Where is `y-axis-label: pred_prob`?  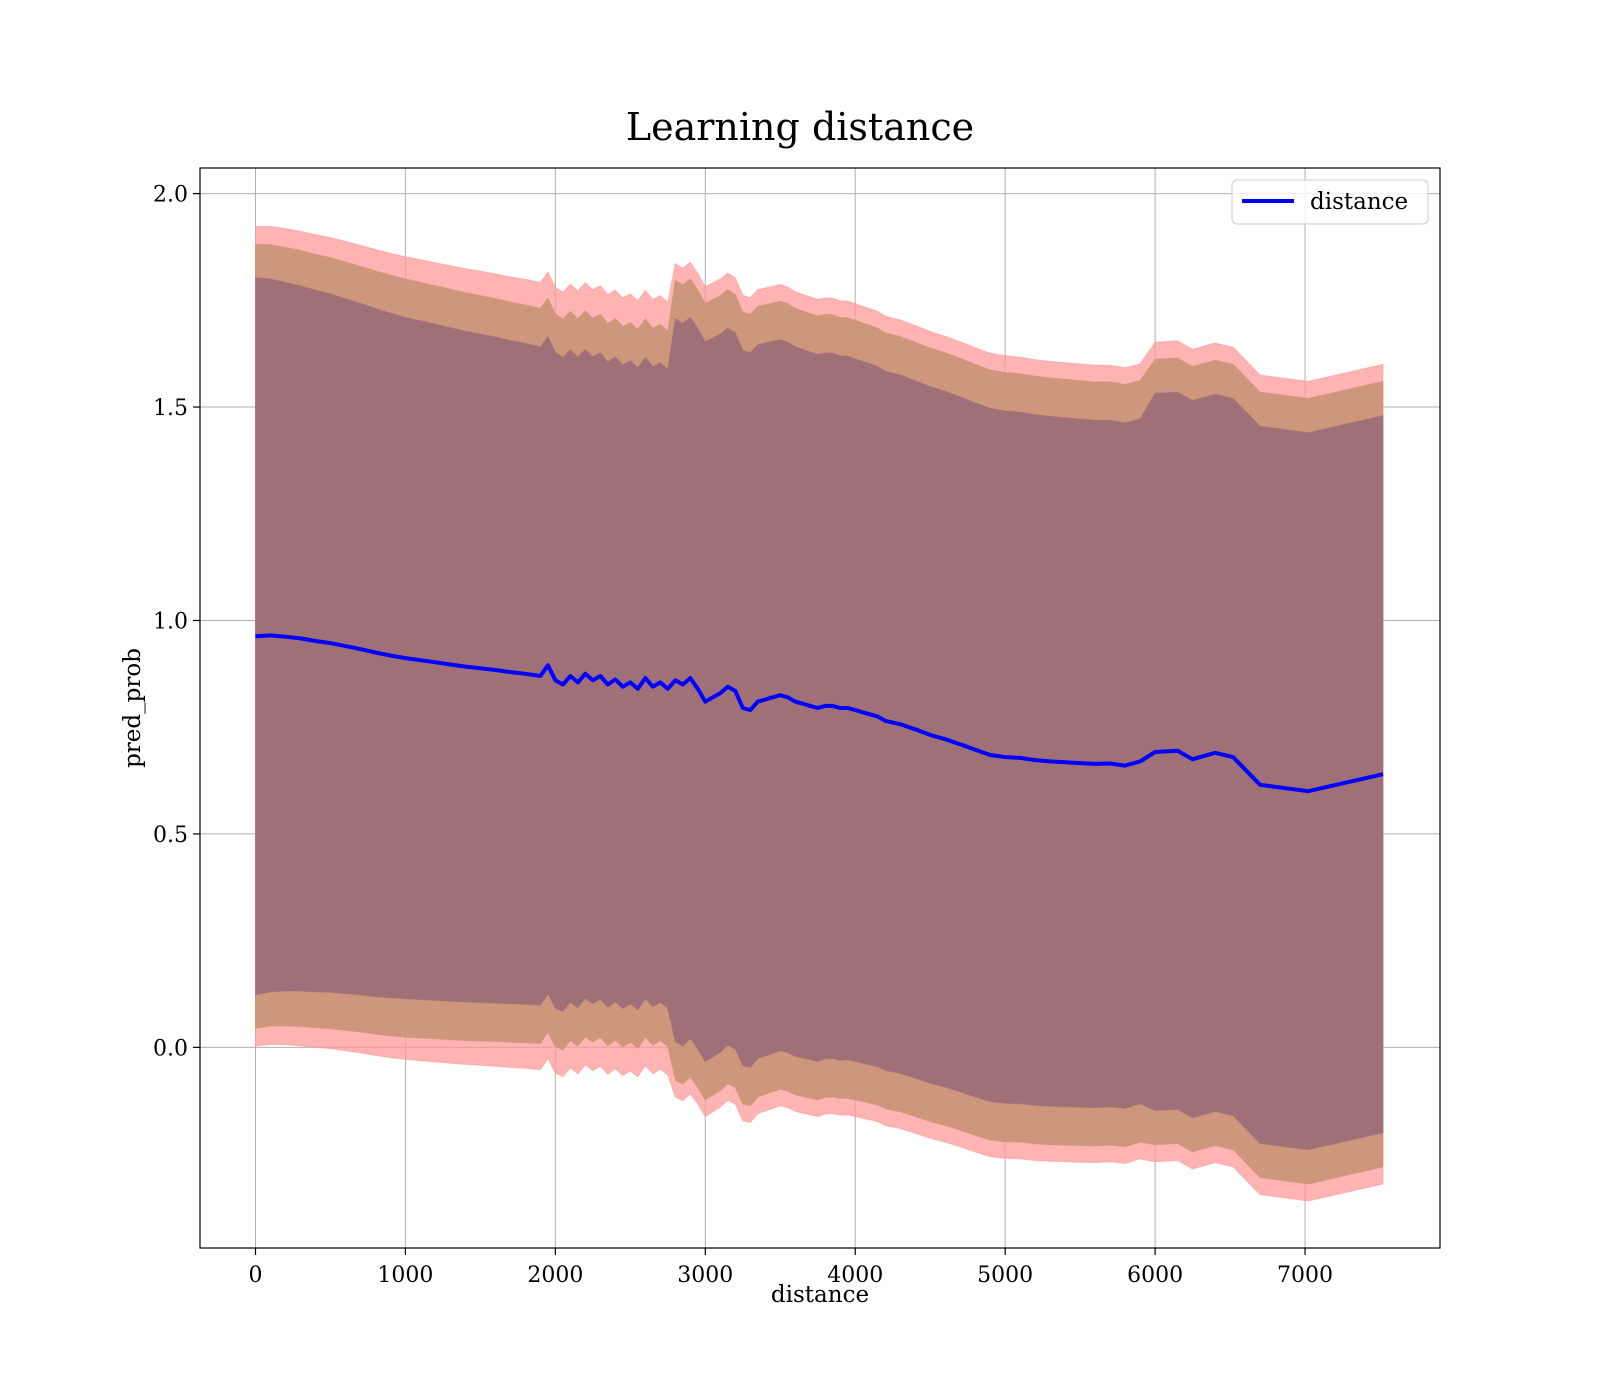 y-axis-label: pred_prob is located at coordinates (133, 708).